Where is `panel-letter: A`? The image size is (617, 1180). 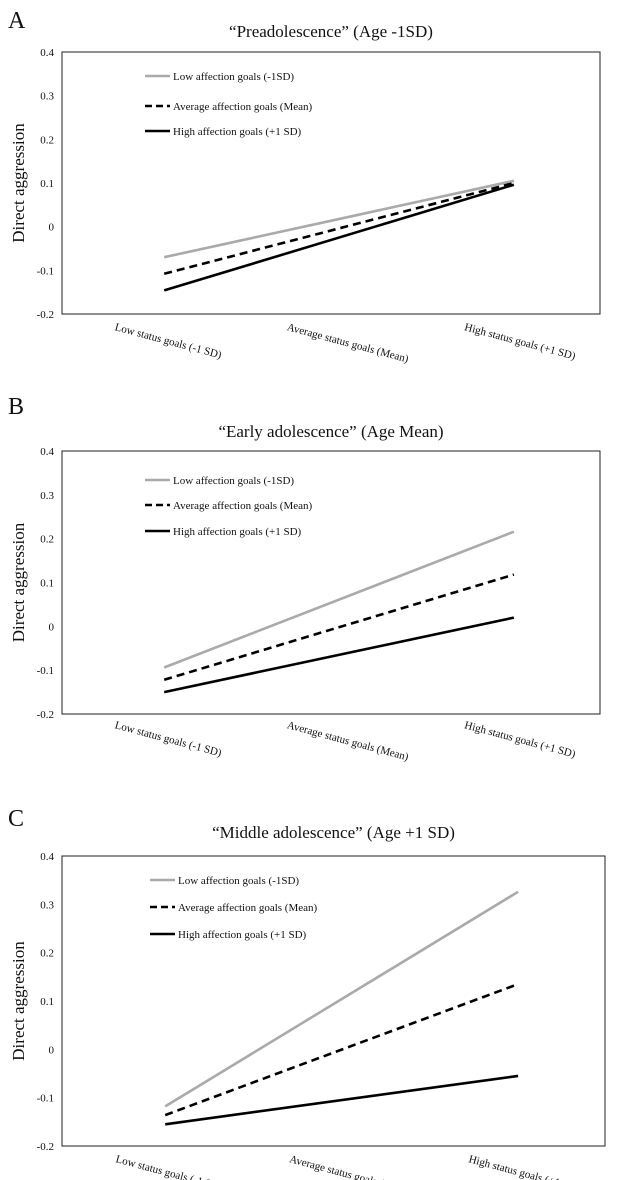
panel-letter: A is located at coordinates (17, 21).